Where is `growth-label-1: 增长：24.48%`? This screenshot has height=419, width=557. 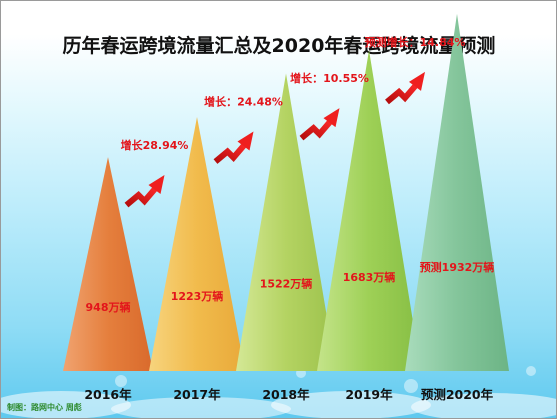
growth-label-1: 增长：24.48% is located at coordinates (243, 102).